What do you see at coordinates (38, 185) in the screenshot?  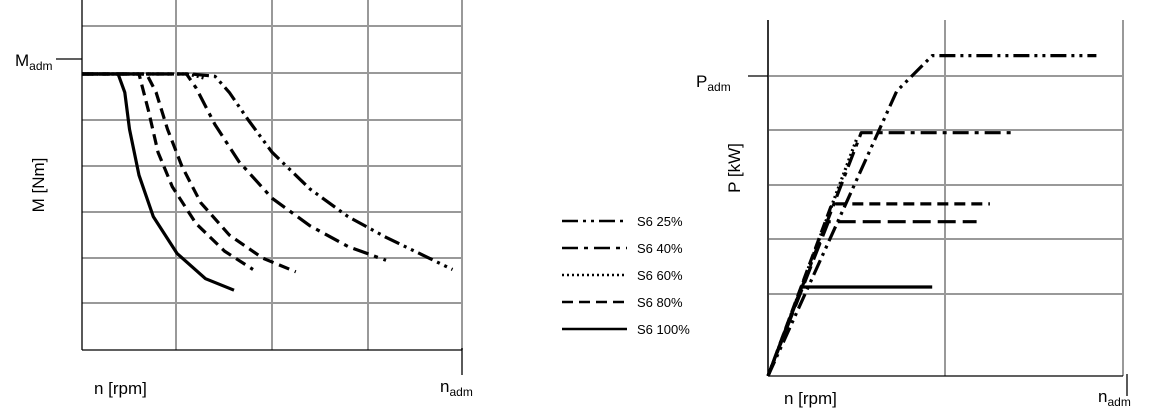 I see `torque-y-axis-title: M [Nm]` at bounding box center [38, 185].